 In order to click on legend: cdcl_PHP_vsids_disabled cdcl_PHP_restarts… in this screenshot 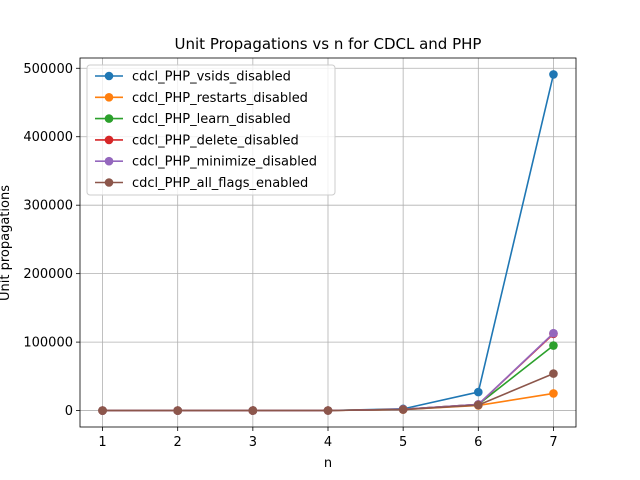, I will do `click(211, 130)`.